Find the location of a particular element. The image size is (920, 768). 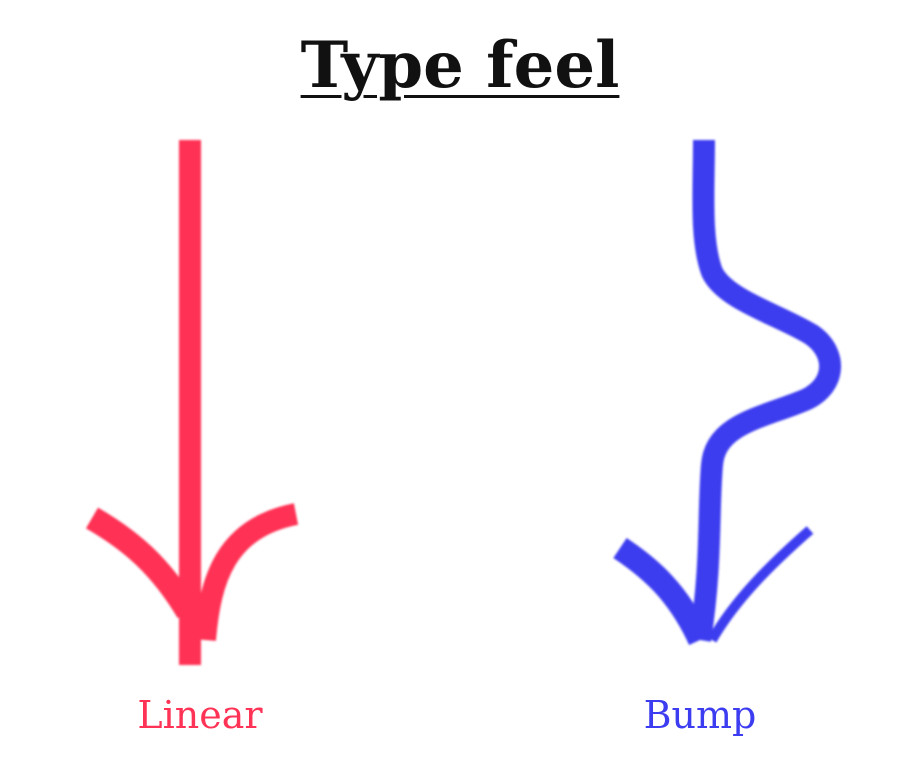

linear-arrow-left-head is located at coordinates (142, 563).